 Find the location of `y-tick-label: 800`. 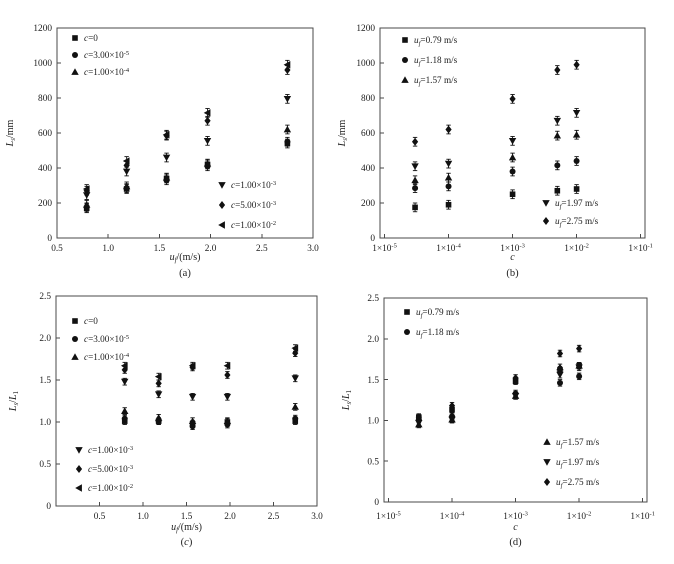

y-tick-label: 800 is located at coordinates (368, 99).